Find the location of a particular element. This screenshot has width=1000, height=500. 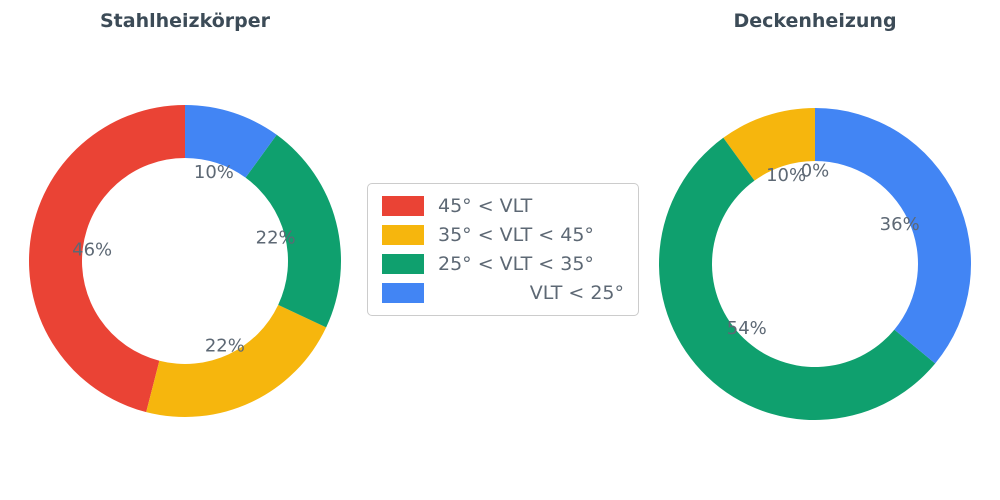

legend-item-green: 25° < VLT < 35° is located at coordinates (503, 264).